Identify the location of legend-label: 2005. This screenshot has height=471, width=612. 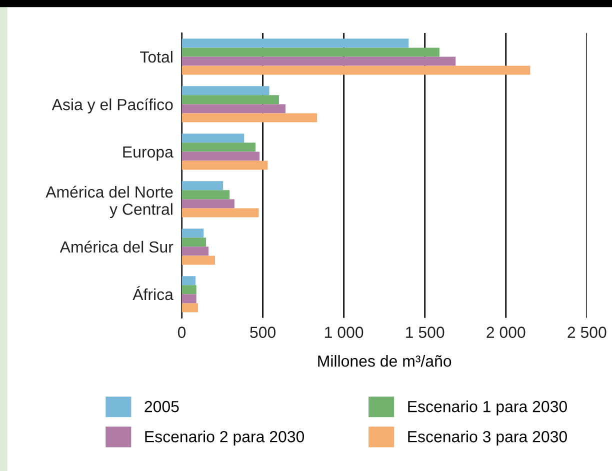
(161, 406).